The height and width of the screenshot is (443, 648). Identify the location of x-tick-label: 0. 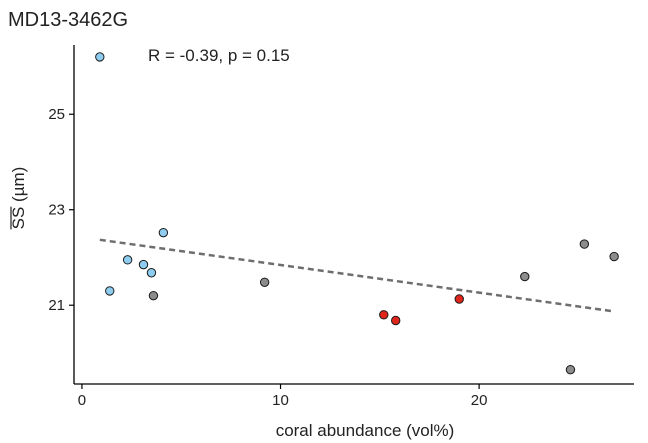
(82, 400).